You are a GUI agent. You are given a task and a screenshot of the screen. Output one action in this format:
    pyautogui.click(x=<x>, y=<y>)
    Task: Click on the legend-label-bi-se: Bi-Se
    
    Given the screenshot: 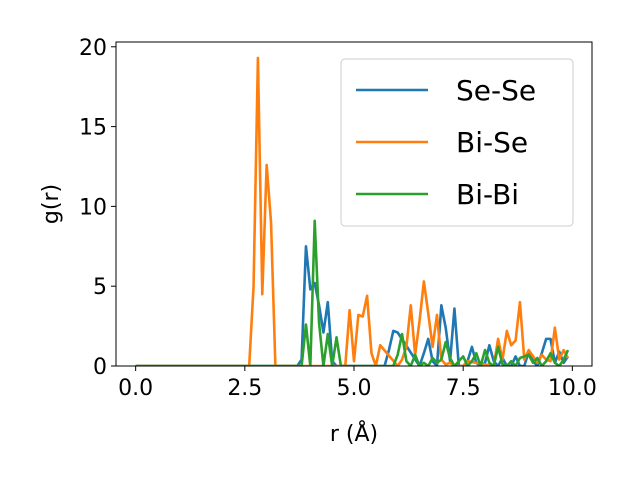 What is the action you would take?
    pyautogui.click(x=492, y=142)
    